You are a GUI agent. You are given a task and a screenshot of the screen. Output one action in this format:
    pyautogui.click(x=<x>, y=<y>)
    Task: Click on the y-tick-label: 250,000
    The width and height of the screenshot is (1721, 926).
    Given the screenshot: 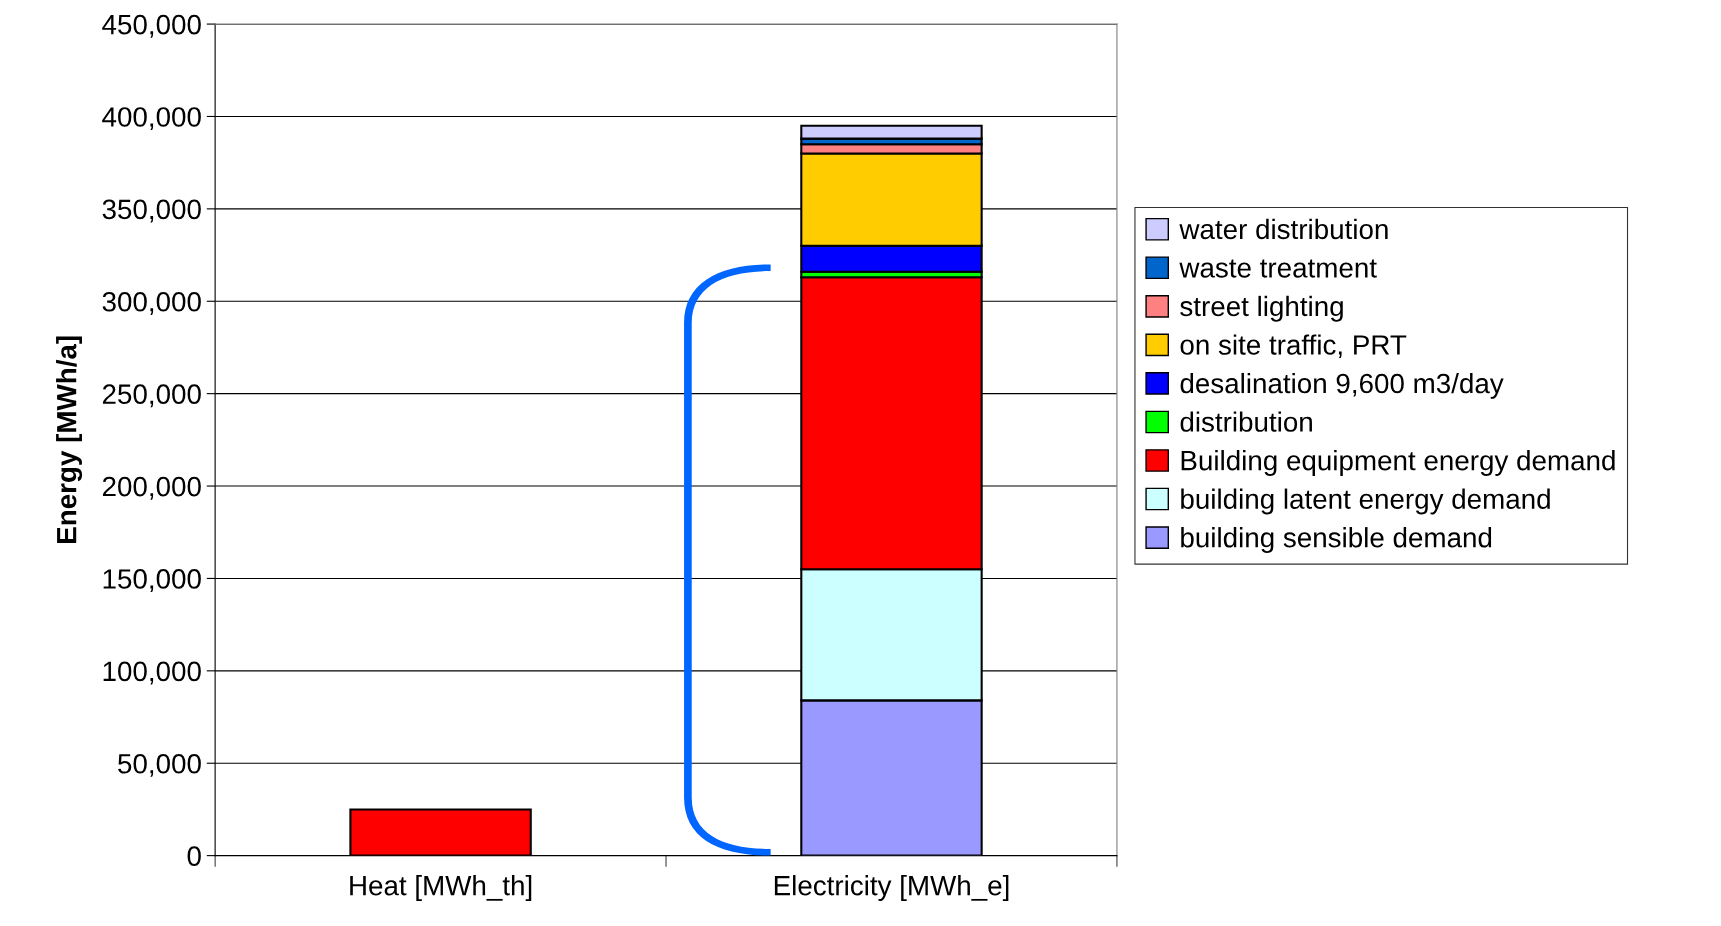 What is the action you would take?
    pyautogui.click(x=151, y=396)
    